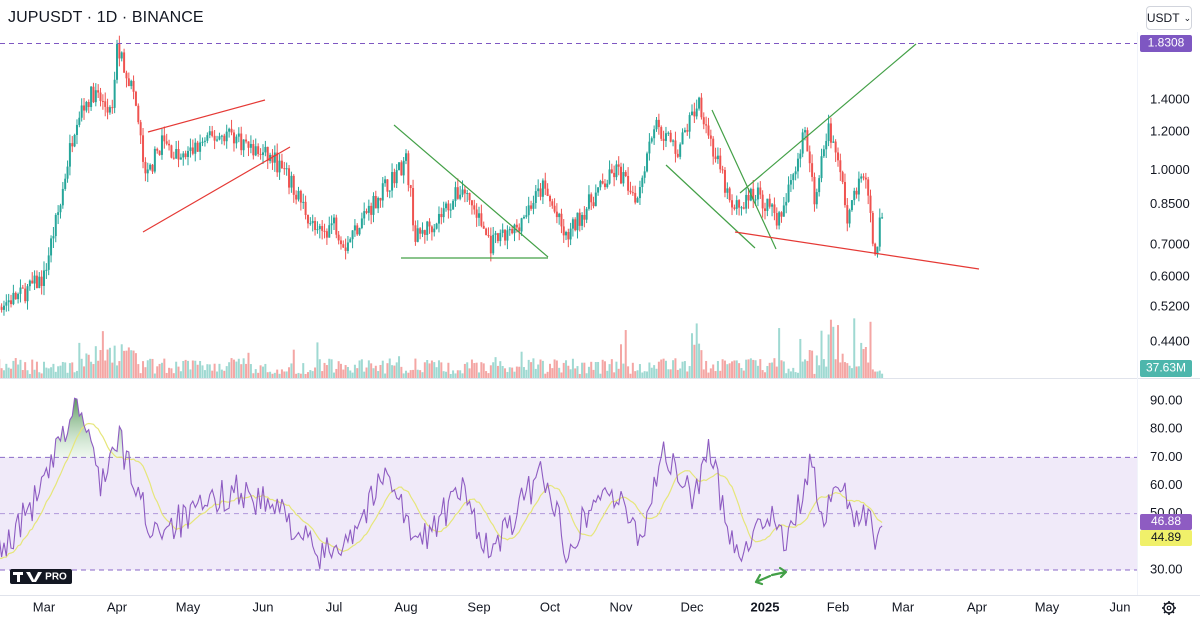  What do you see at coordinates (550, 606) in the screenshot?
I see `time-tick-label: Oct` at bounding box center [550, 606].